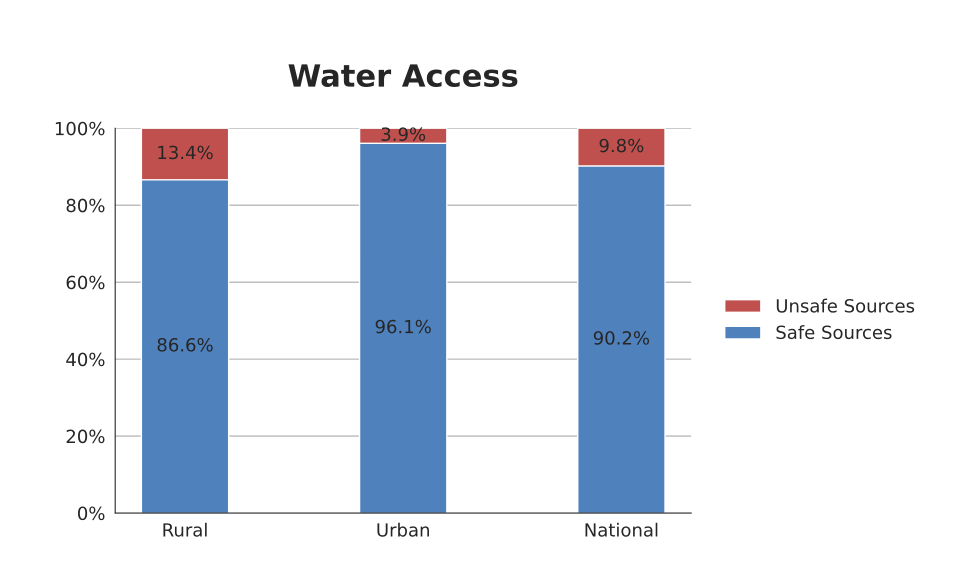 Image resolution: width=960 pixels, height=583 pixels. I want to click on y-tick-label: 80%, so click(85, 205).